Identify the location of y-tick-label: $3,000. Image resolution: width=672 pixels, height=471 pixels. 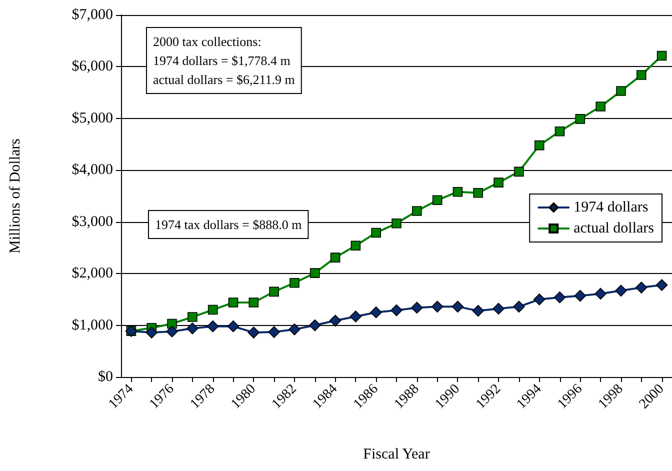
(92, 222).